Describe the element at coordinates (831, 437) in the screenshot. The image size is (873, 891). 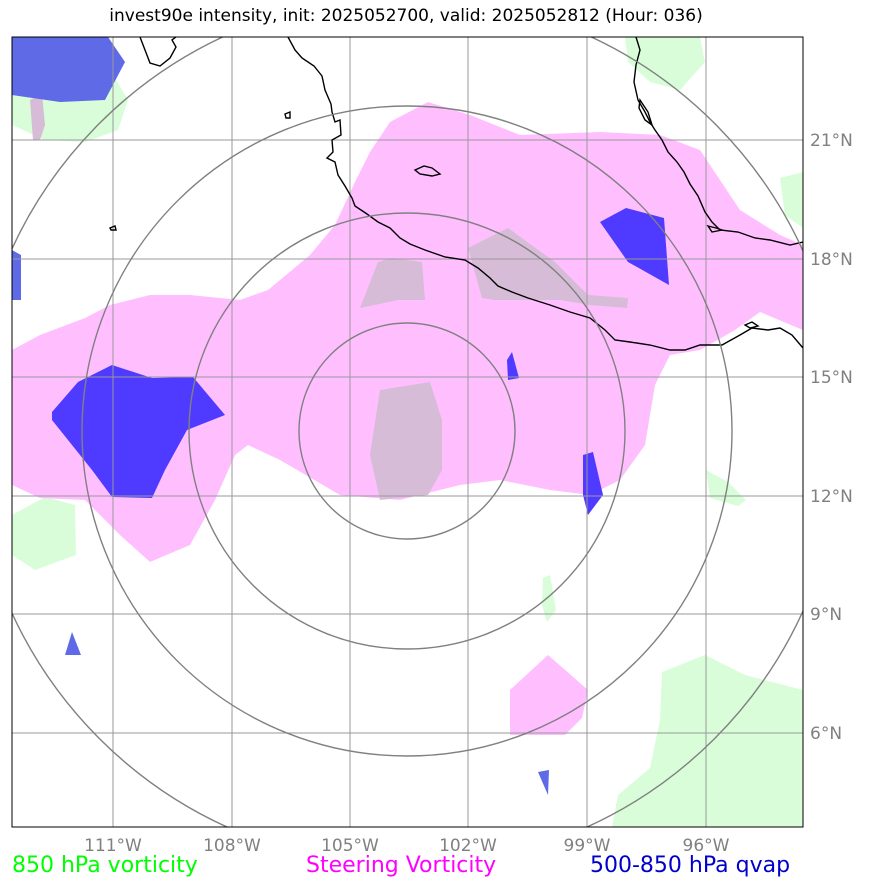
I see `latitude-labels: 21°N 18°N 15°N 12°N 9°N 6°N` at that location.